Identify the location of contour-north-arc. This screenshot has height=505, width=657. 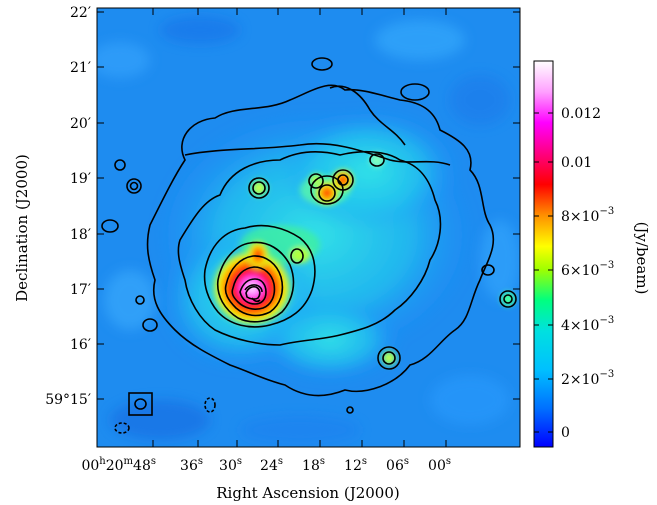
(367, 115).